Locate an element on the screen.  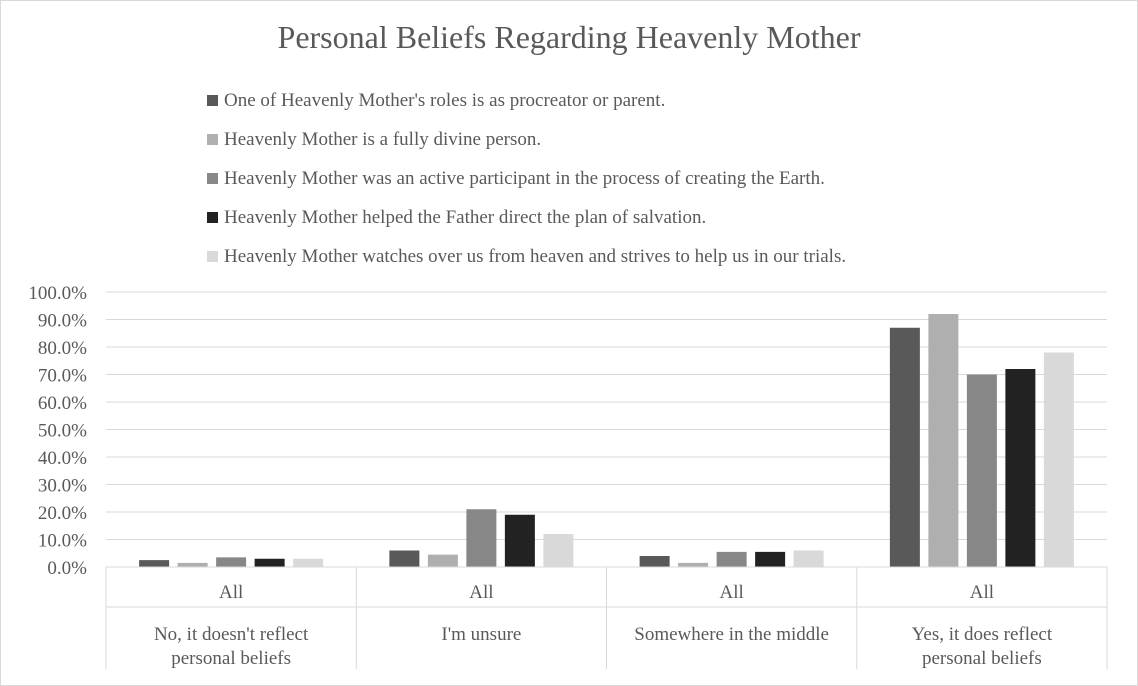
y-tick-label: 90.0% is located at coordinates (62, 321).